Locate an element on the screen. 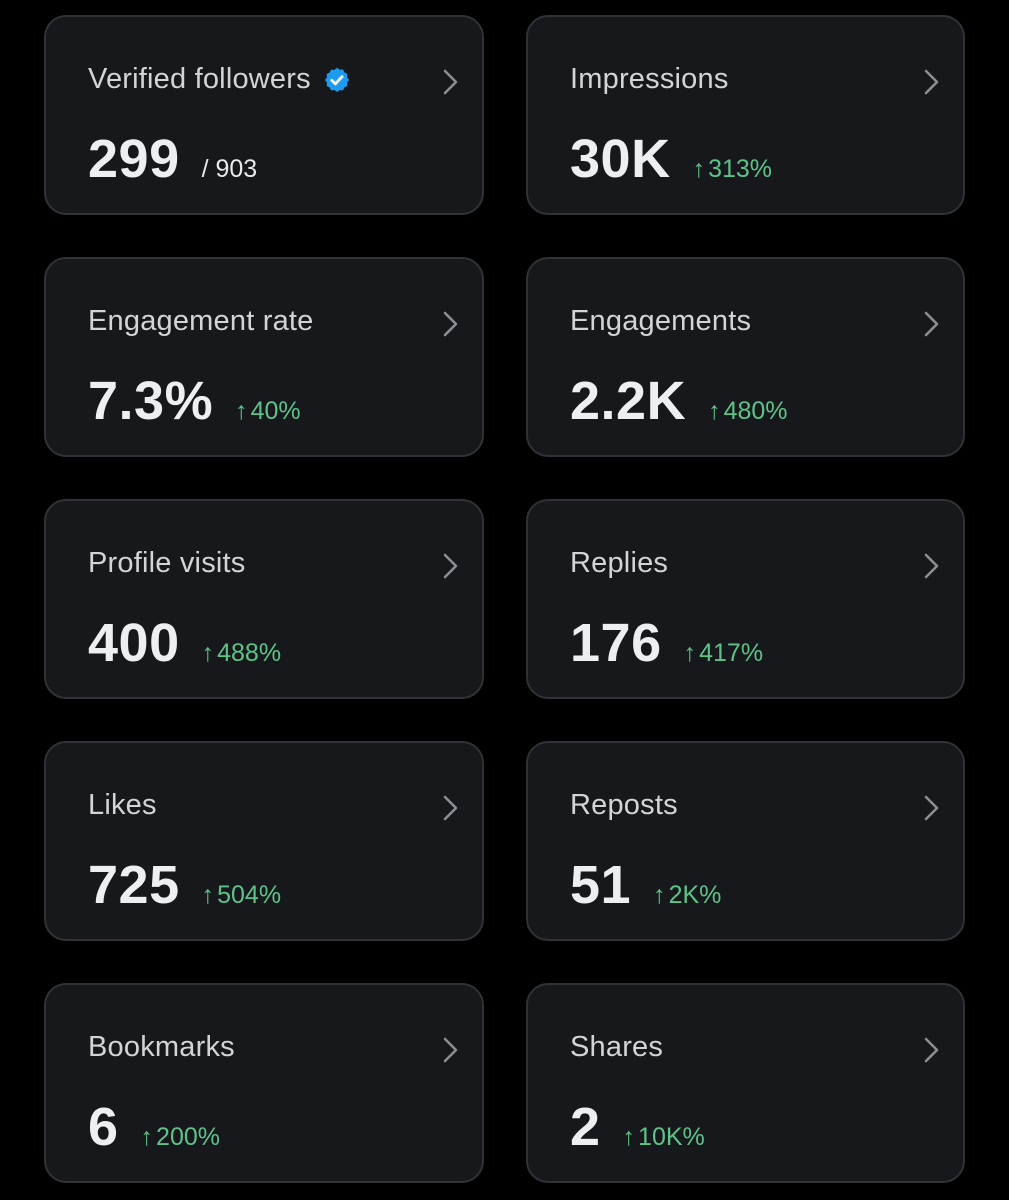 The height and width of the screenshot is (1200, 1009). metric-total: / 903 is located at coordinates (229, 169).